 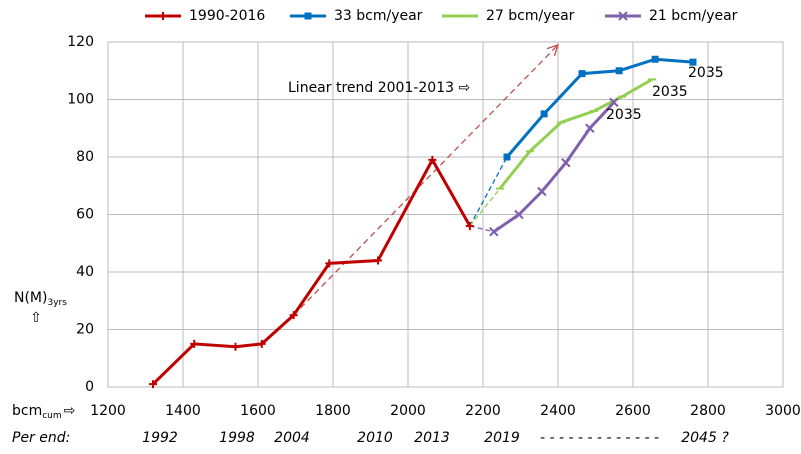 I want to click on y-tick-label: 20, so click(x=85, y=330).